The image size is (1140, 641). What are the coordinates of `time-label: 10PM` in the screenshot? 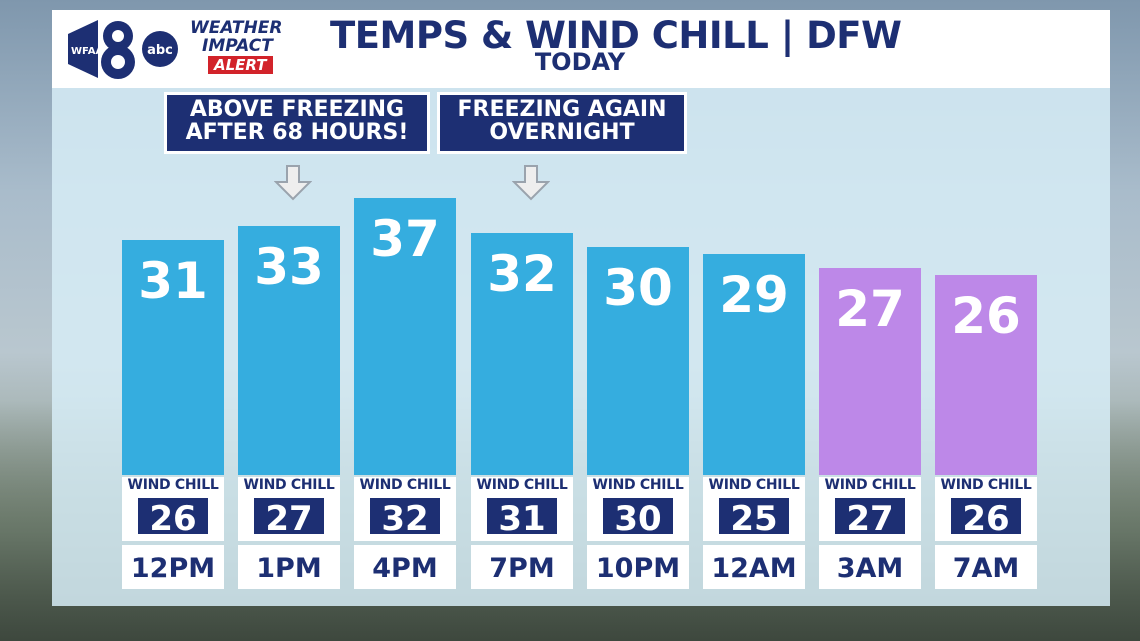 It's located at (638, 567).